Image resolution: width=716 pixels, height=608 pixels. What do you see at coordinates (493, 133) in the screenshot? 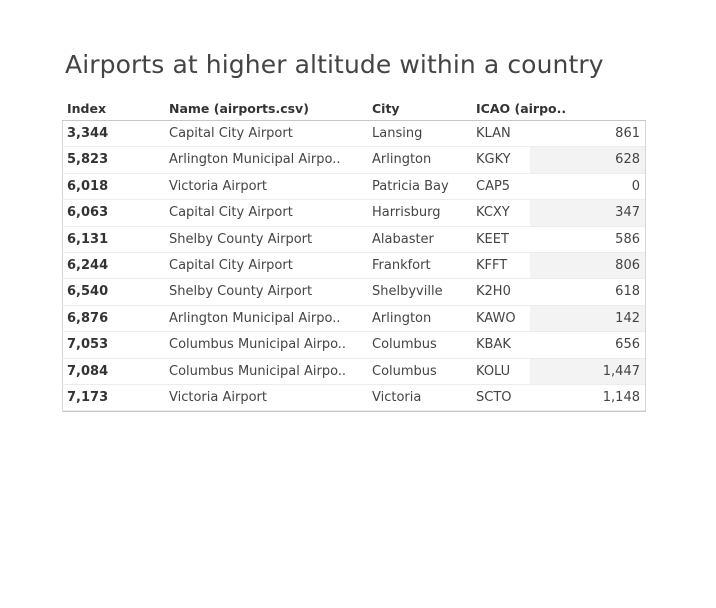
I see `cell-icao: KLAN` at bounding box center [493, 133].